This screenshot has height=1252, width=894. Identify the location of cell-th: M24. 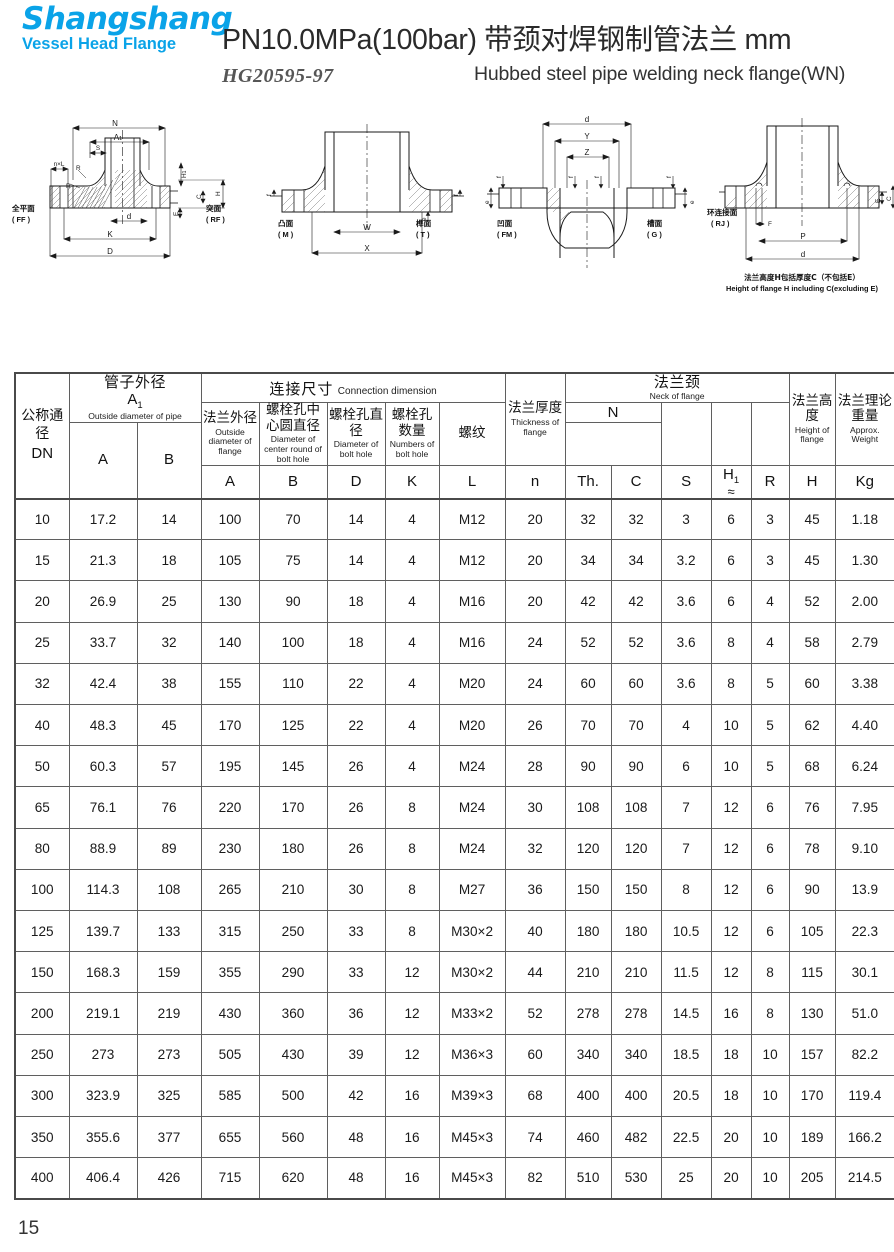
(472, 807).